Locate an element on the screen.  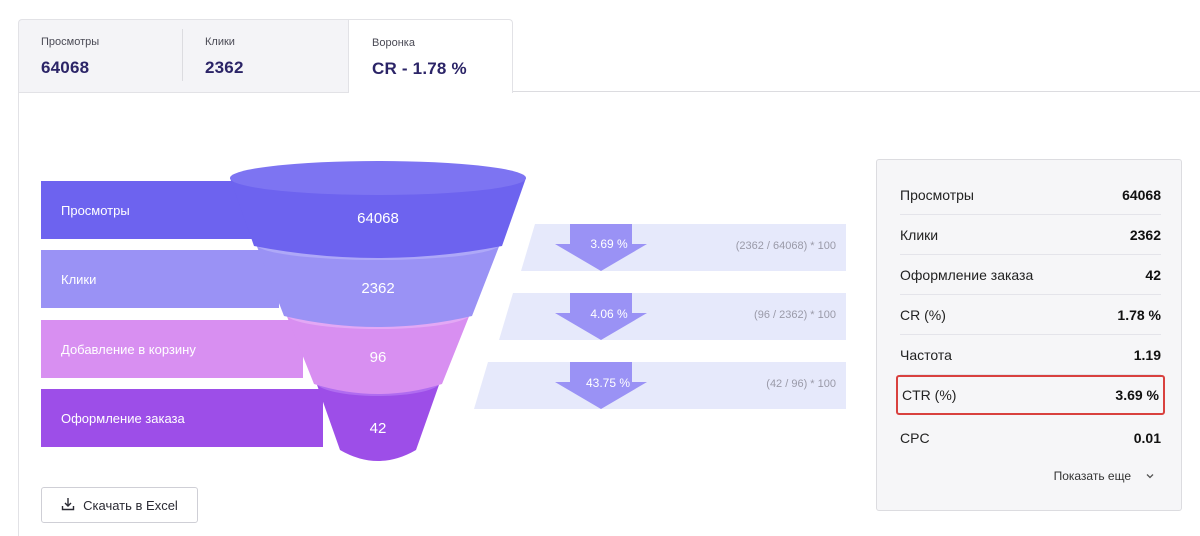
tab-clicks: Клики 2362 is located at coordinates (264, 55).